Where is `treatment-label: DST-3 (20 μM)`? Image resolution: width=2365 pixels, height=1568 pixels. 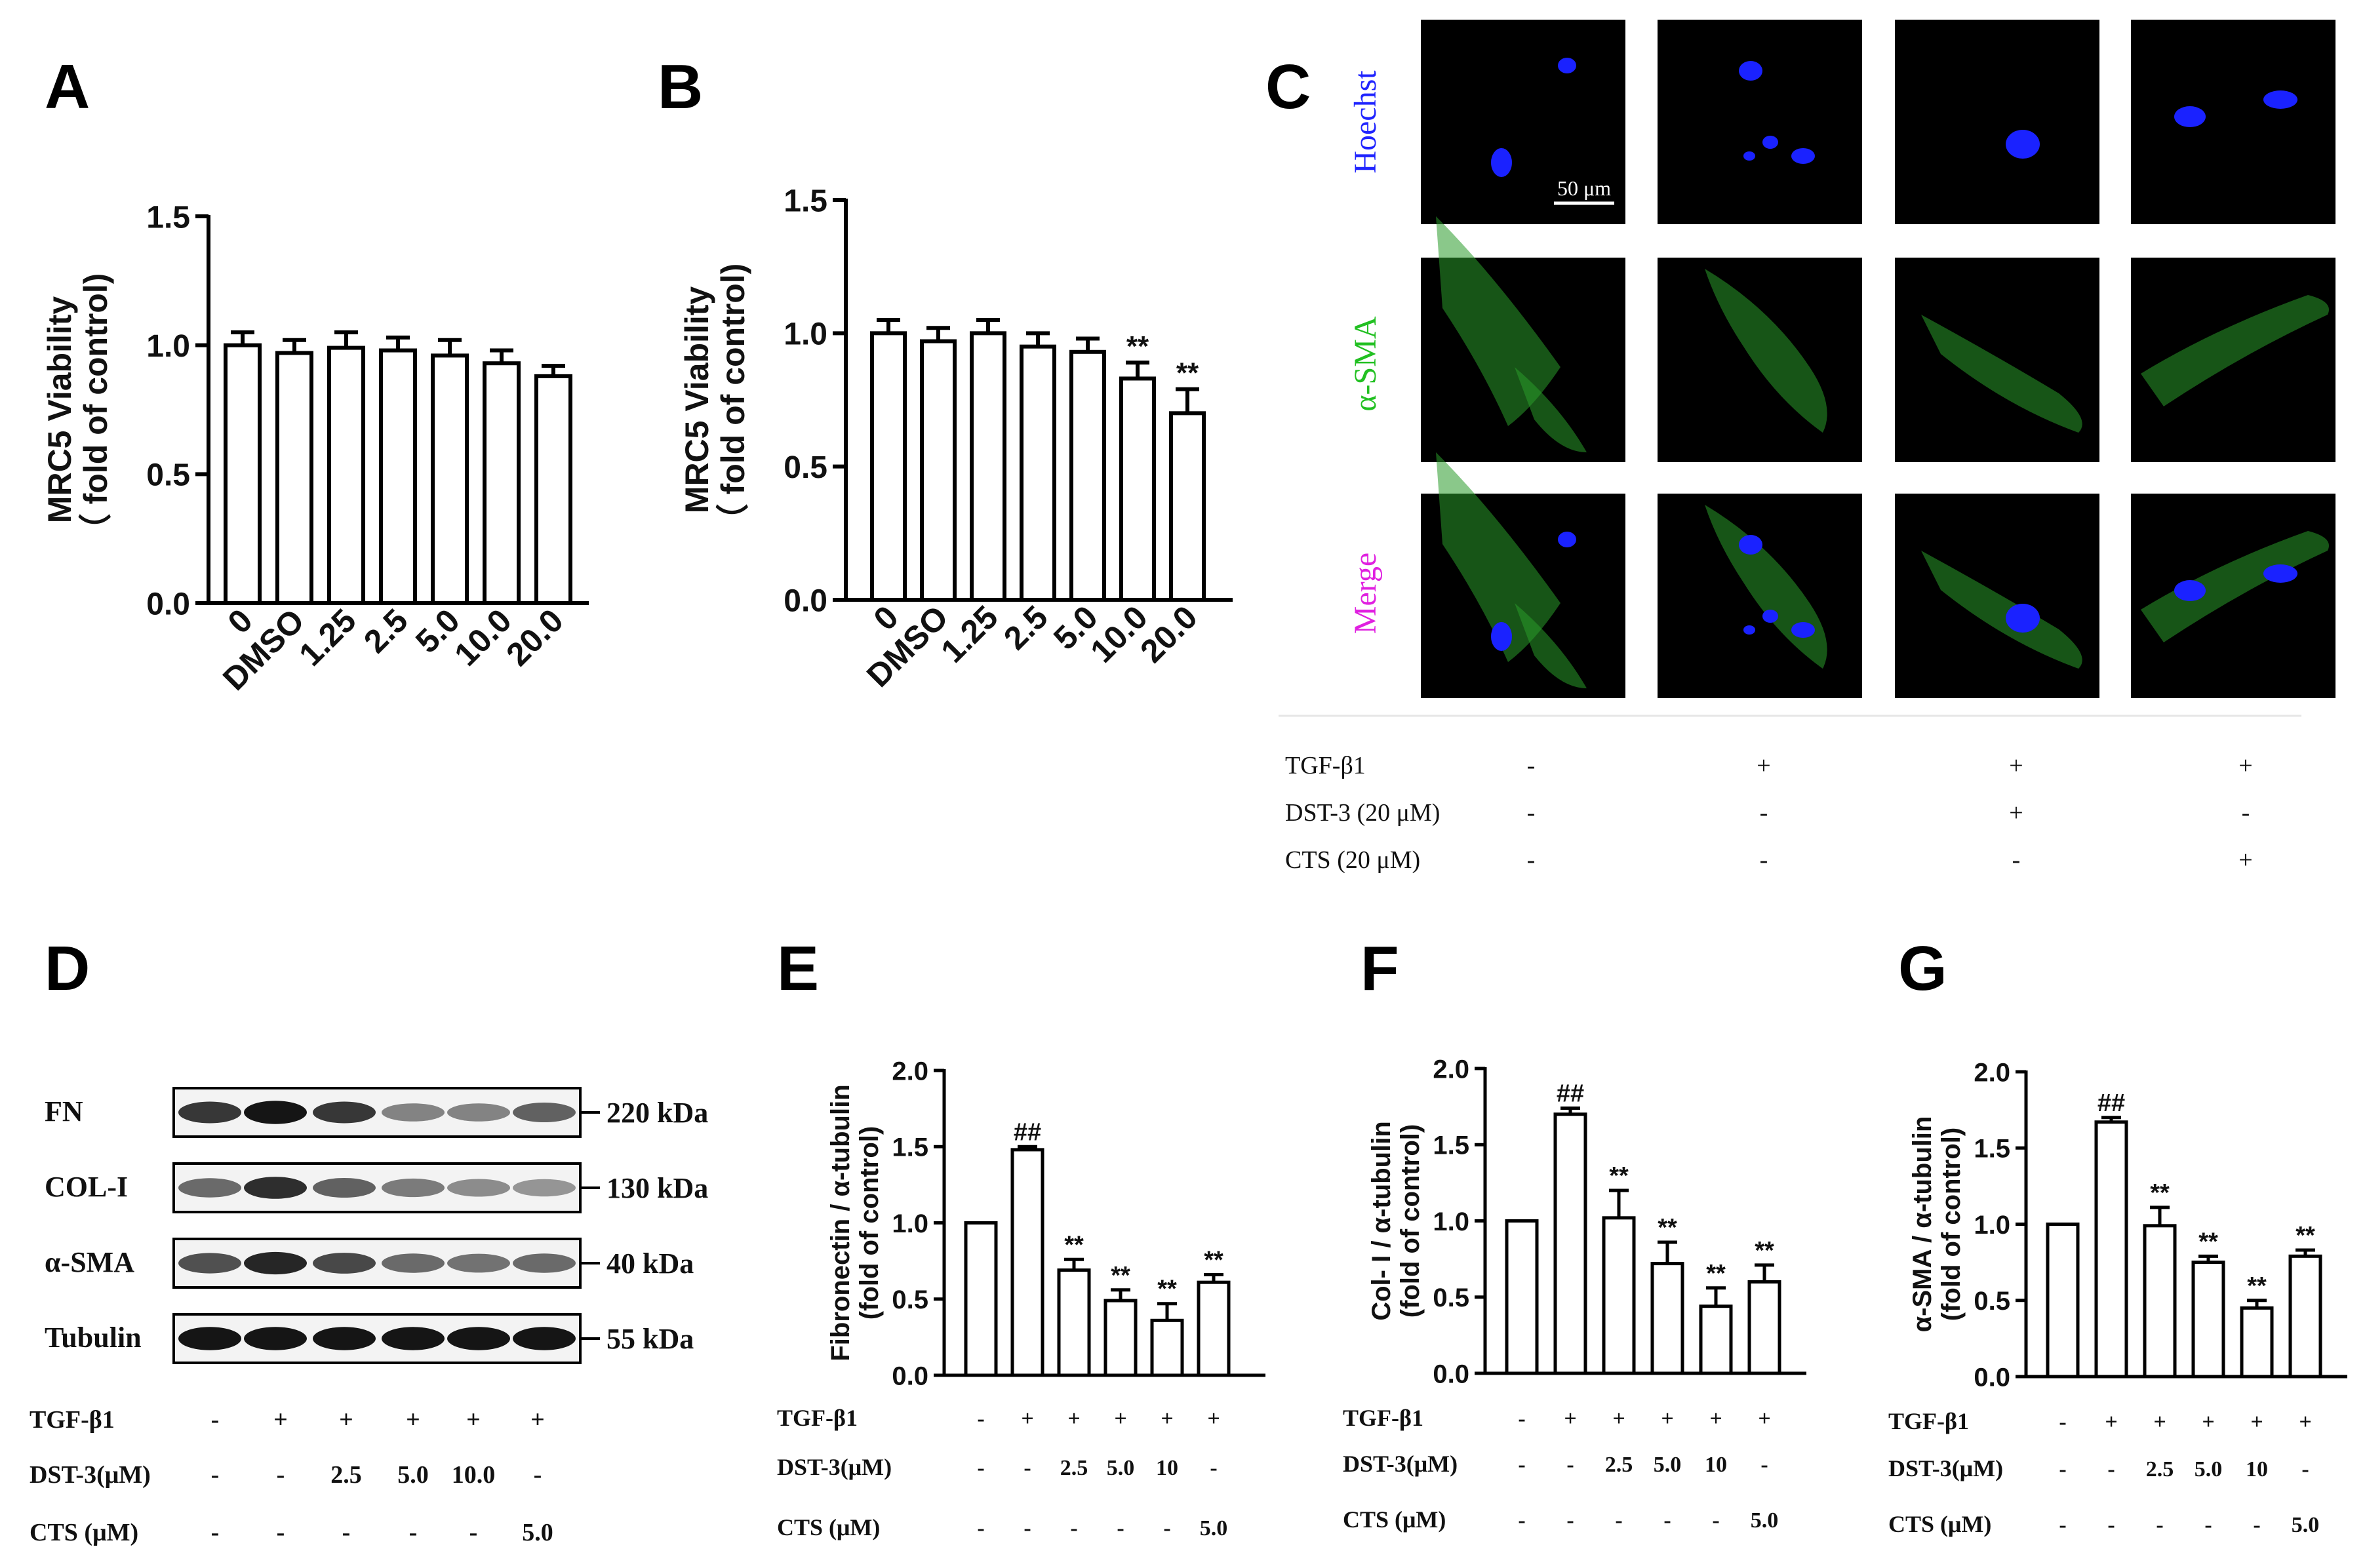 treatment-label: DST-3 (20 μM) is located at coordinates (1362, 813).